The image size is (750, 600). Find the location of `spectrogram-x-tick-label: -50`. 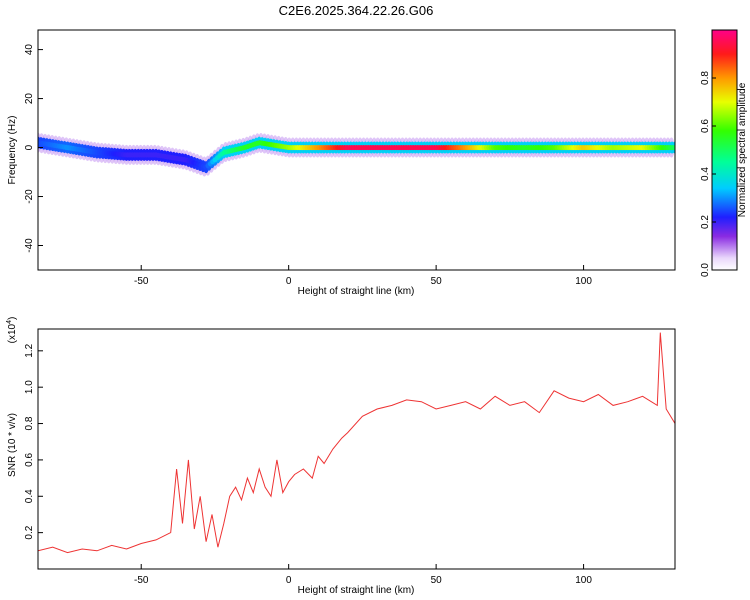

spectrogram-x-tick-label: -50 is located at coordinates (141, 281).